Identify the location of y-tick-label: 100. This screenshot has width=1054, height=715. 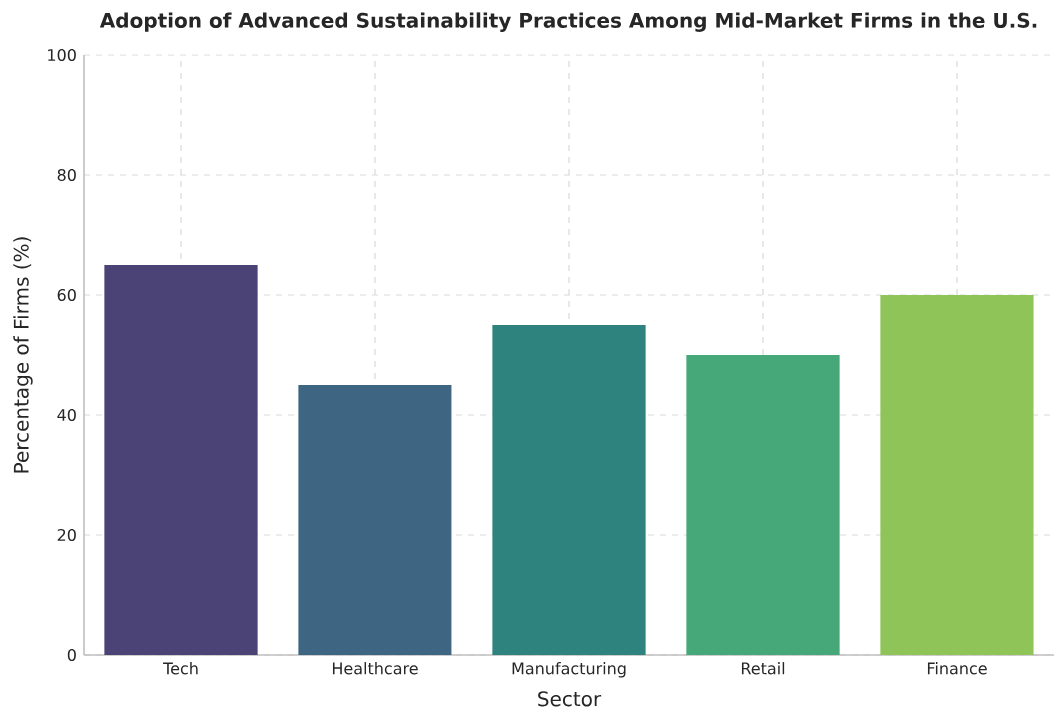
(62, 55).